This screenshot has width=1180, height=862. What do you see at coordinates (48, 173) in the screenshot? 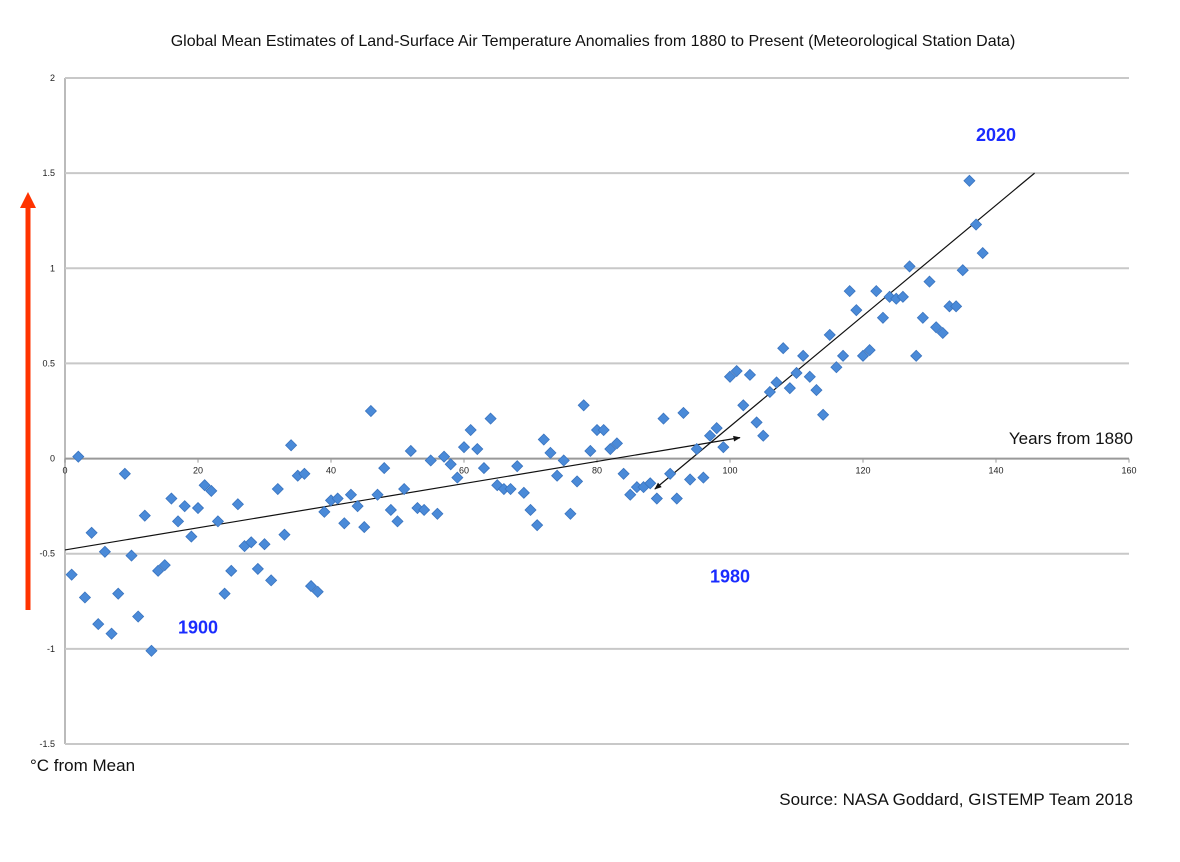
I see `y-tick-label: 1.5` at bounding box center [48, 173].